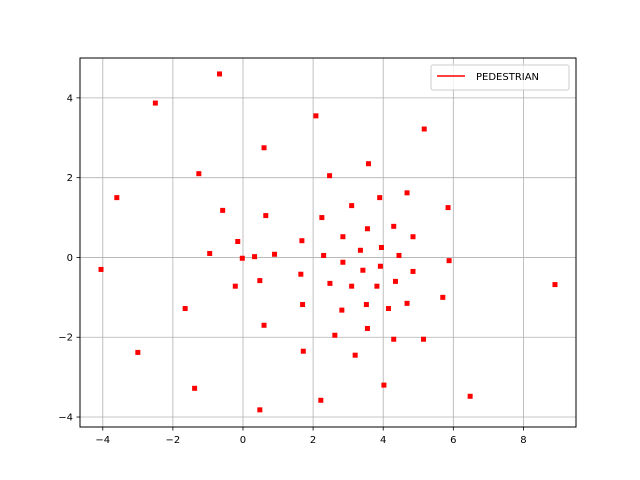 This screenshot has height=480, width=640. Describe the element at coordinates (313, 440) in the screenshot. I see `x-tick-label: 2` at that location.